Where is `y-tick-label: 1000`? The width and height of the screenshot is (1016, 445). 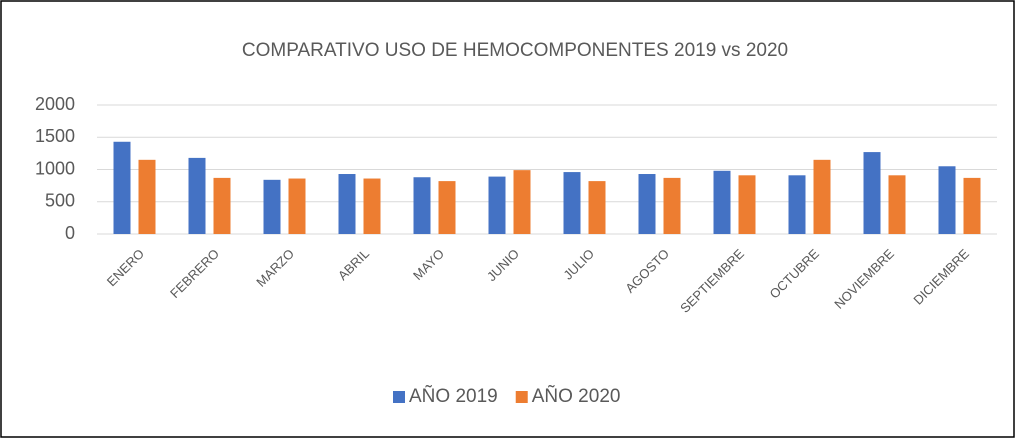 y-tick-label: 1000 is located at coordinates (55, 168).